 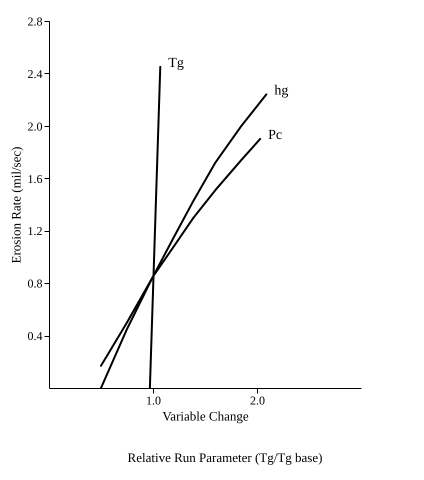 I want to click on series-label: Pc, so click(x=275, y=135).